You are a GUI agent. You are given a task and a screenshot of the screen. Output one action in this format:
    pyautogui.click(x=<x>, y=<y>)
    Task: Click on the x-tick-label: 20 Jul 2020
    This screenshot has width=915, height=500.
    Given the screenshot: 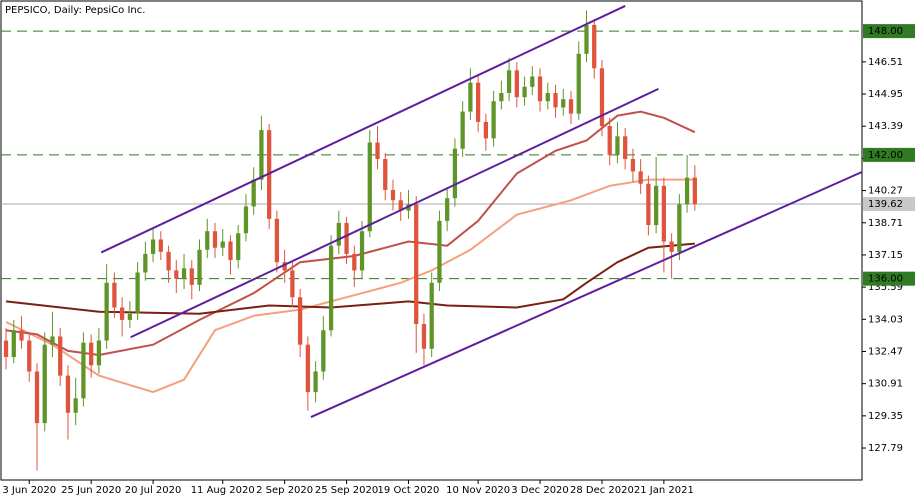 What is the action you would take?
    pyautogui.click(x=153, y=490)
    